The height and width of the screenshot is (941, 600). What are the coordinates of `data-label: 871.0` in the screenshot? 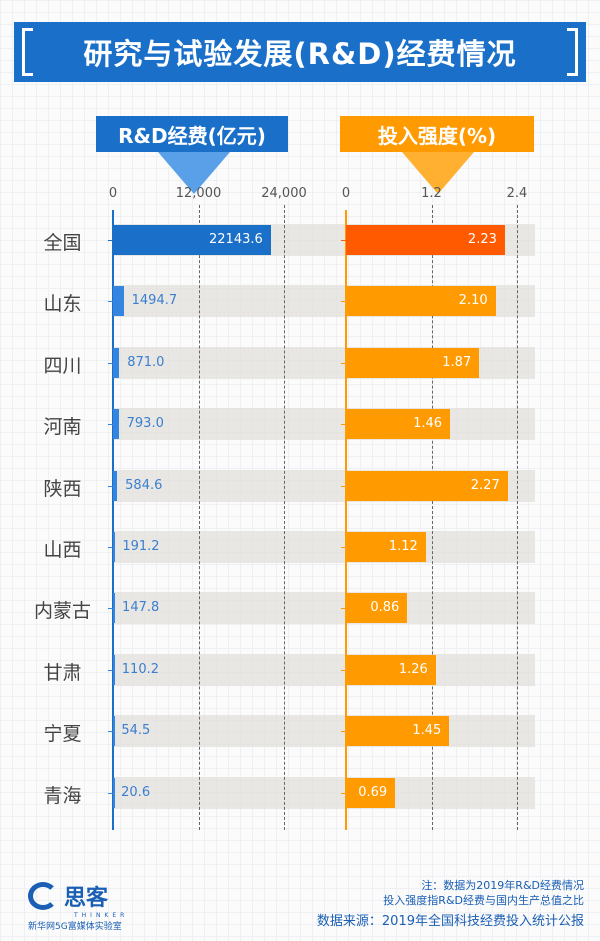 It's located at (146, 362).